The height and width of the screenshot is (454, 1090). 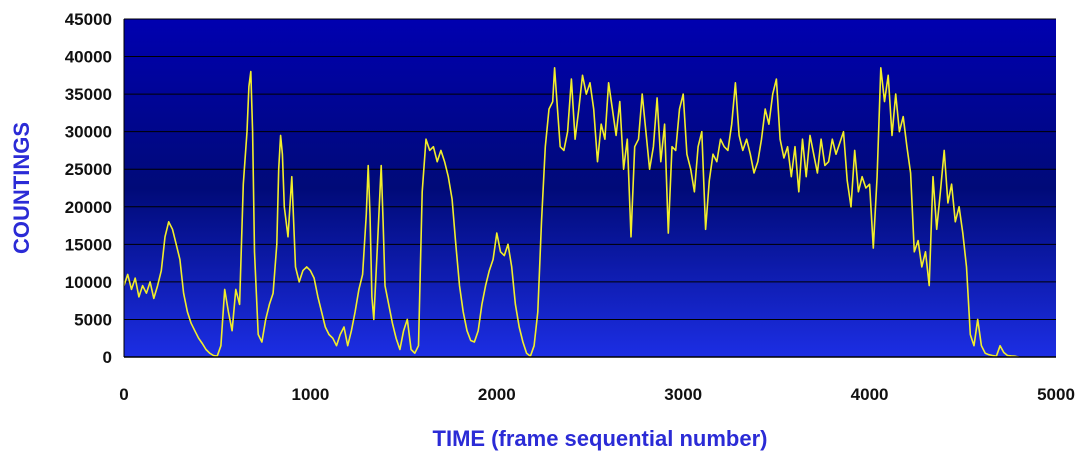 I want to click on x-tick-label: 1000, so click(x=310, y=394).